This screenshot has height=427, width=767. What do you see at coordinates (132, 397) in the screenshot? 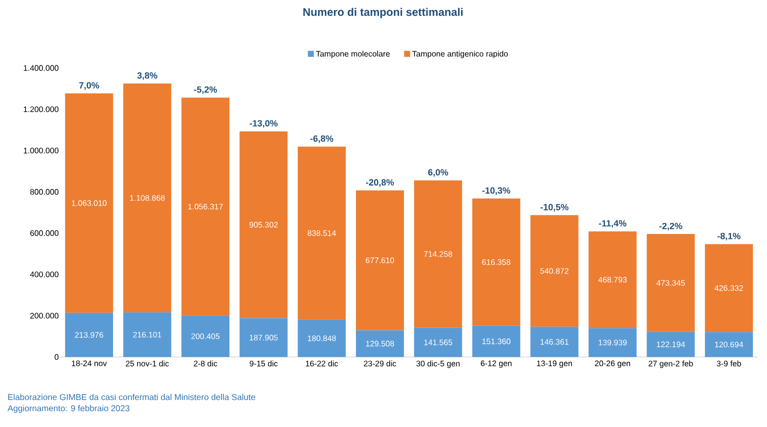
I see `text: Elaborazione GIMBE da casi confermati dal Ministero della Salute` at bounding box center [132, 397].